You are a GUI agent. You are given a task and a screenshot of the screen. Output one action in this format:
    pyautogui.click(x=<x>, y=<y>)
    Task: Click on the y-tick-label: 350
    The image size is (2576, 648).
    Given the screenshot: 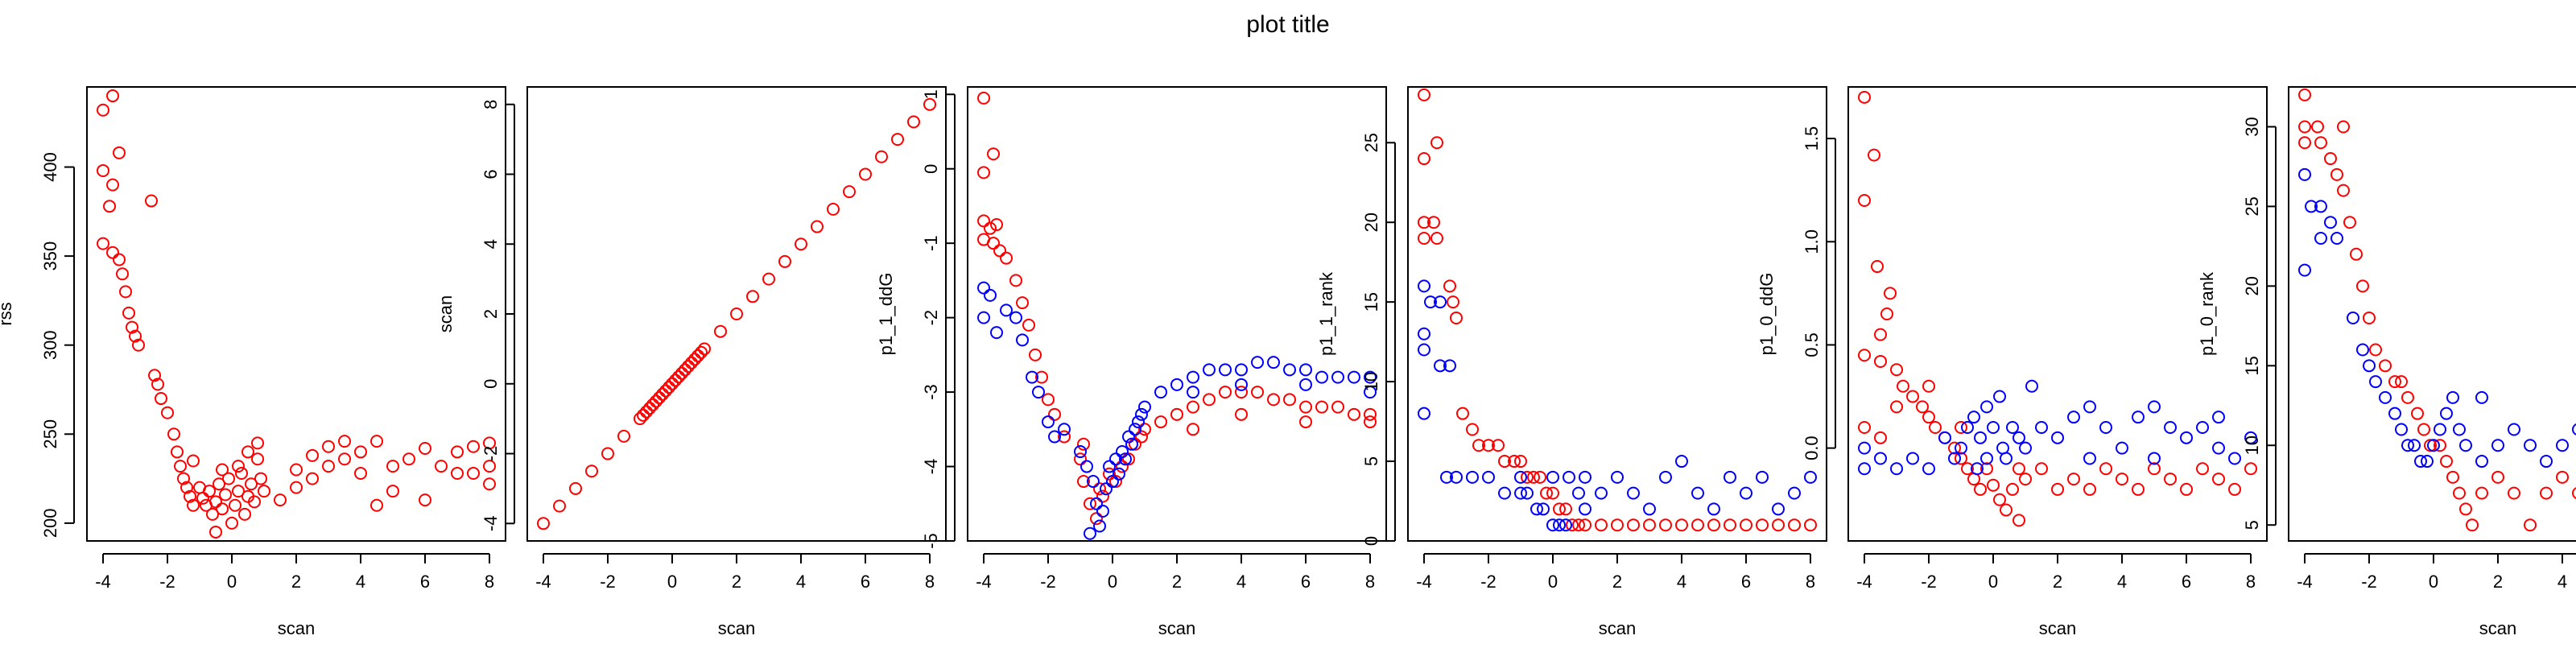 What is the action you would take?
    pyautogui.click(x=50, y=256)
    